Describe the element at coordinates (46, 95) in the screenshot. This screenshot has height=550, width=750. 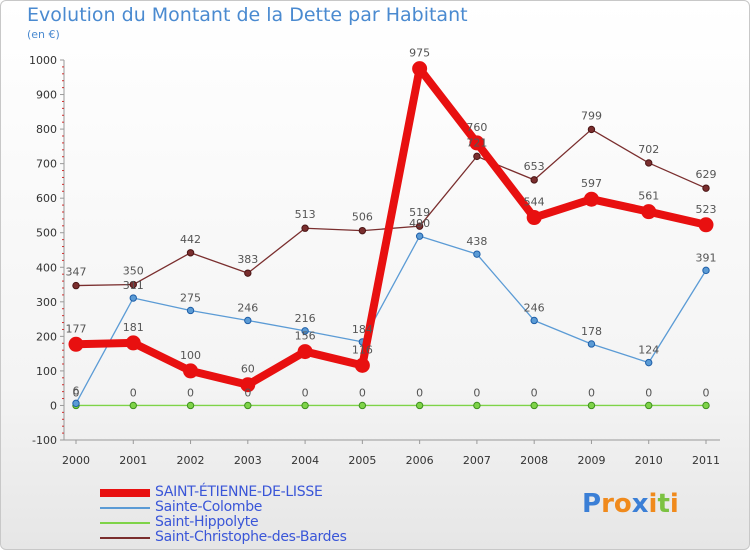
I see `y-tick-label: 900` at that location.